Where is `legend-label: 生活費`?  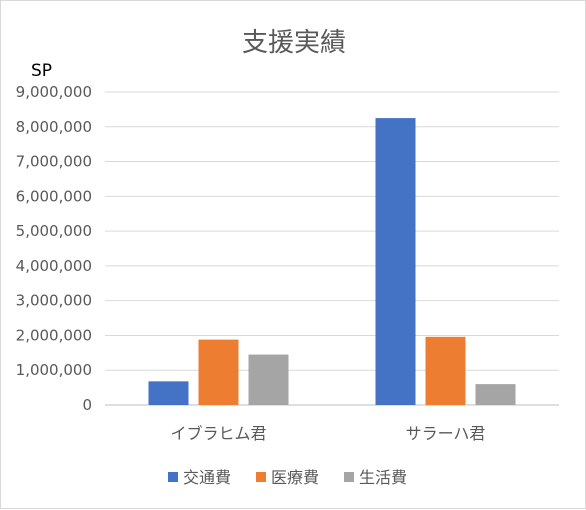
legend-label: 生活費 is located at coordinates (383, 477).